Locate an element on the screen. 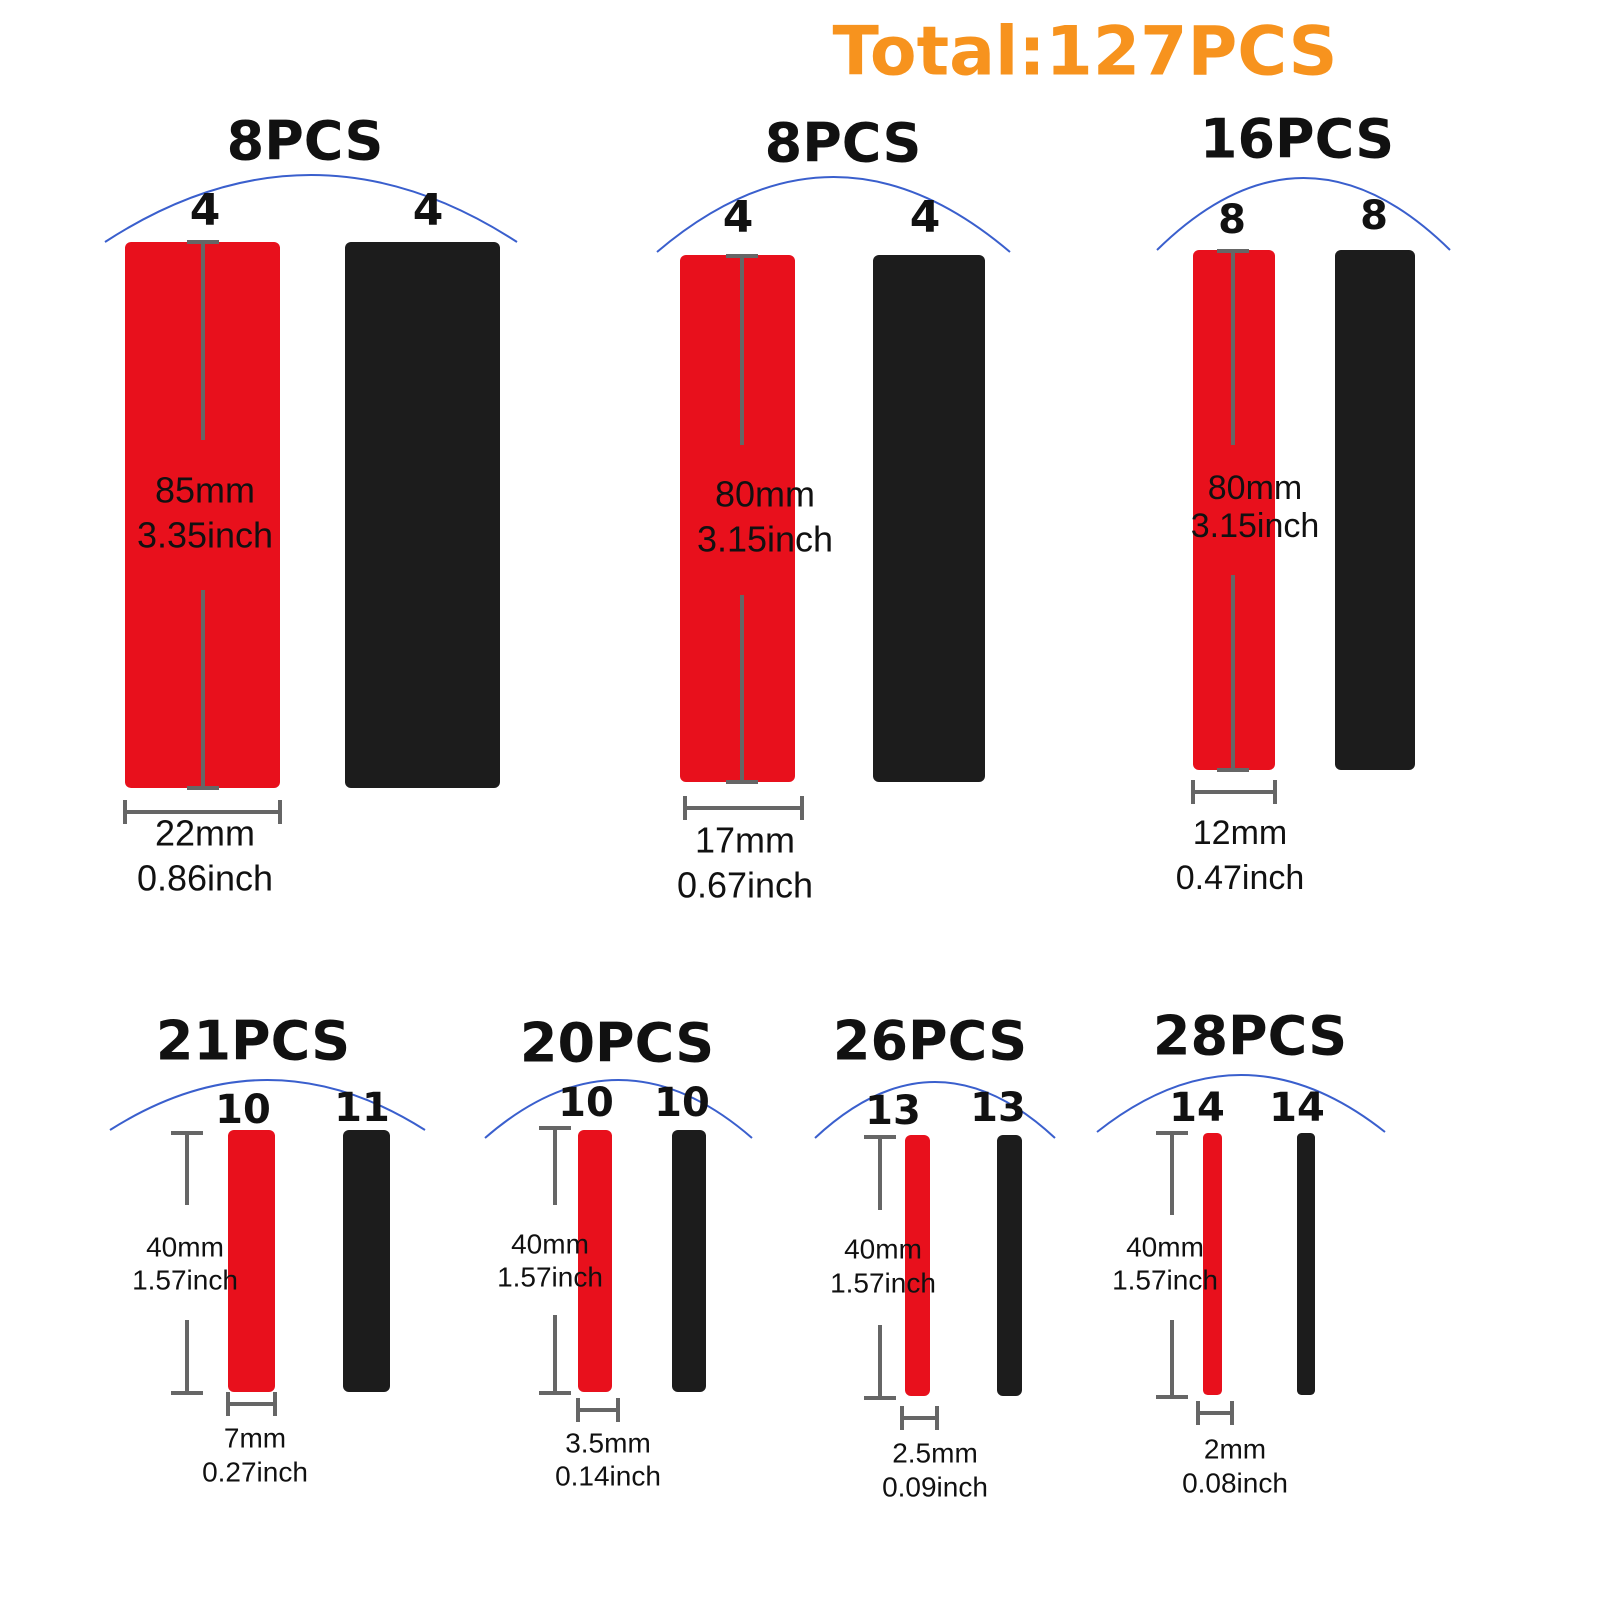 Image resolution: width=1600 pixels, height=1600 pixels. width-mm: 3.5mm is located at coordinates (608, 1442).